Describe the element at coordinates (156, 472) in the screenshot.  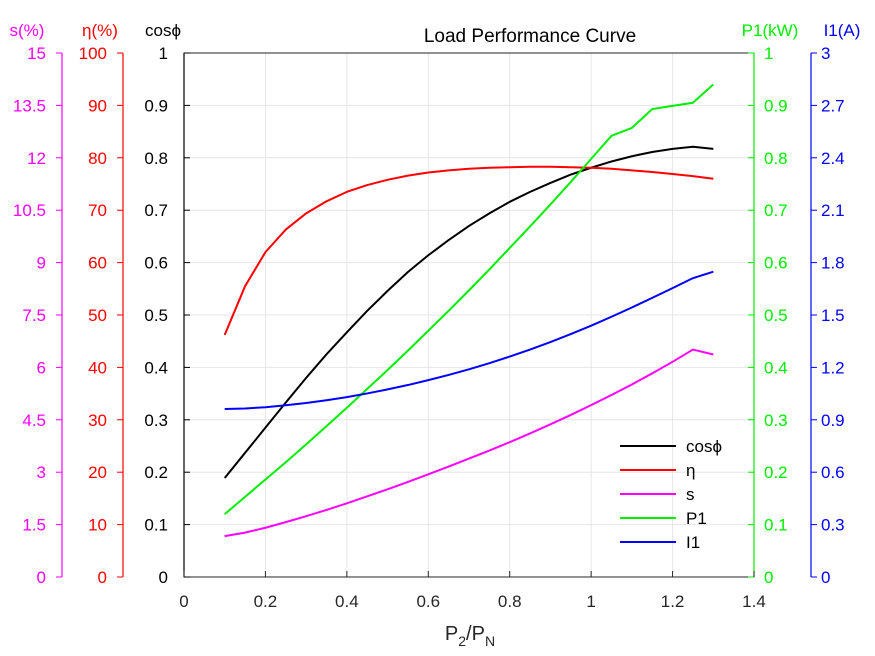
I see `y-tick-label-cos: 0.2` at that location.